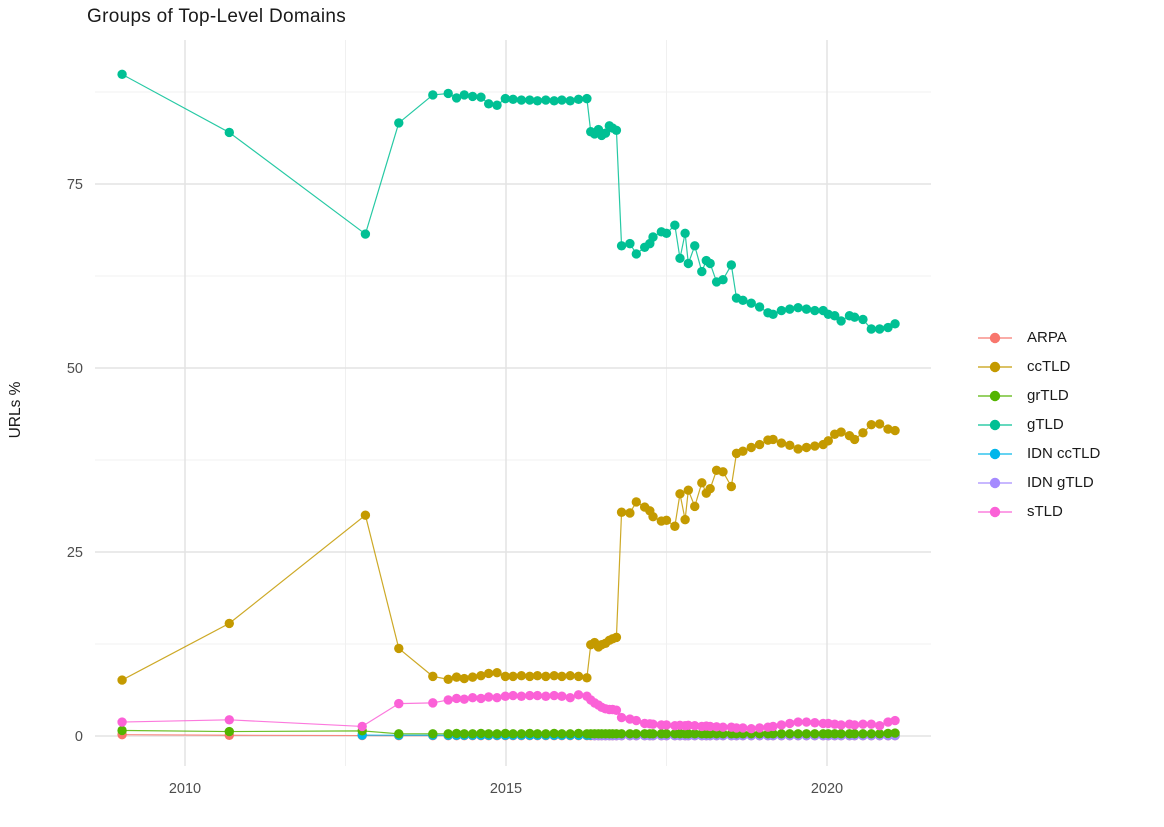  I want to click on x-tick-label: 2010, so click(185, 789).